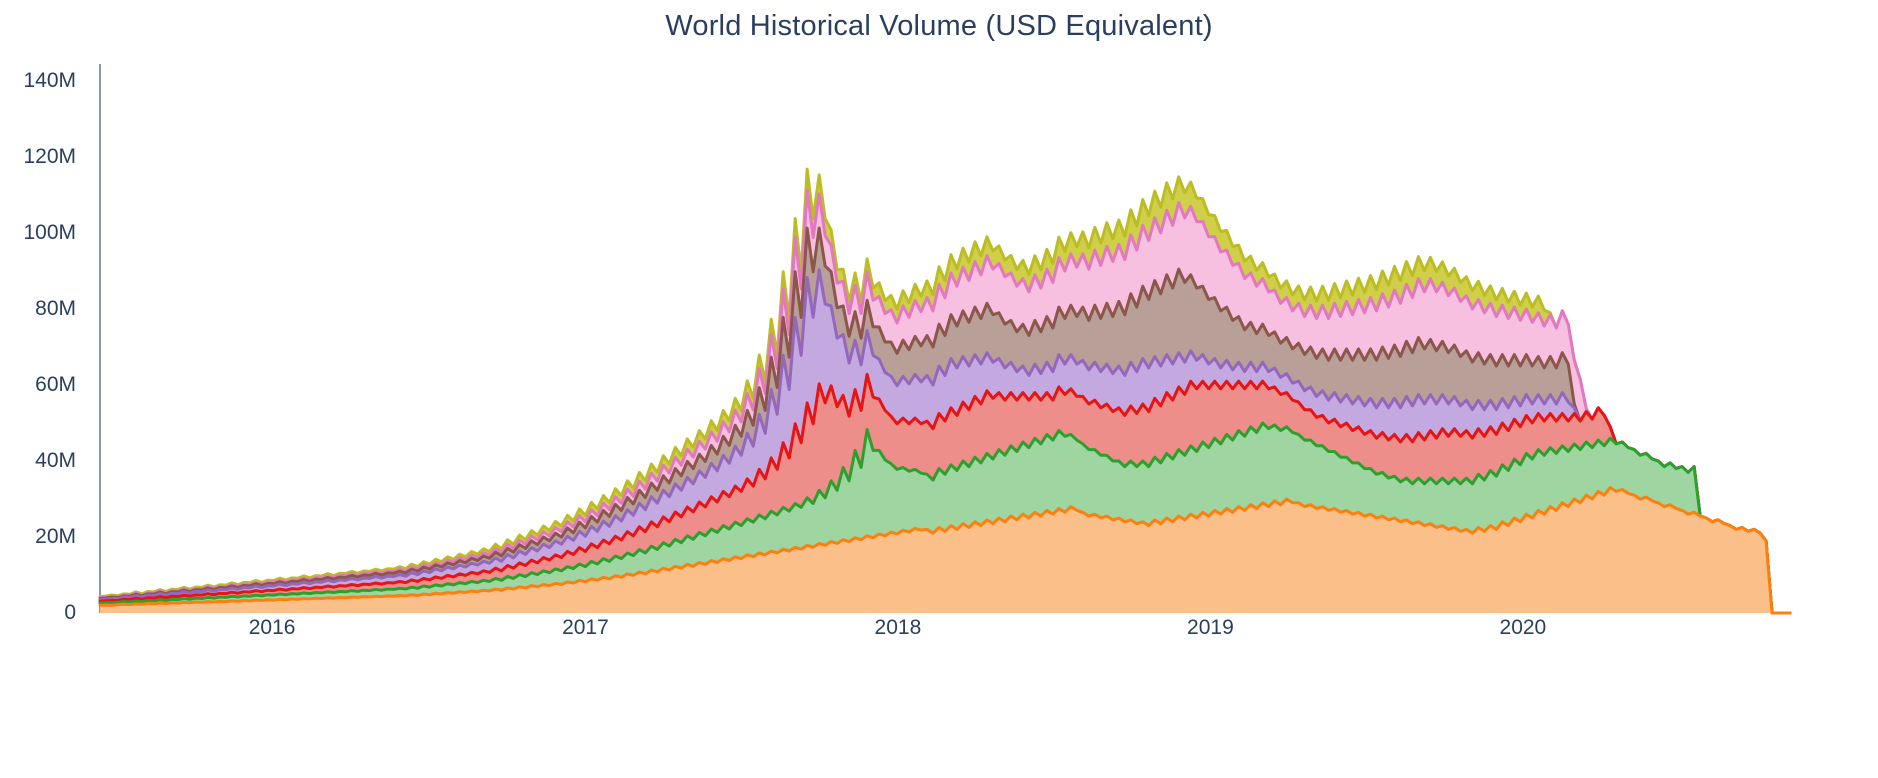 This screenshot has width=1878, height=778. Describe the element at coordinates (55, 308) in the screenshot. I see `y-axis-tick-80M: 80M` at that location.